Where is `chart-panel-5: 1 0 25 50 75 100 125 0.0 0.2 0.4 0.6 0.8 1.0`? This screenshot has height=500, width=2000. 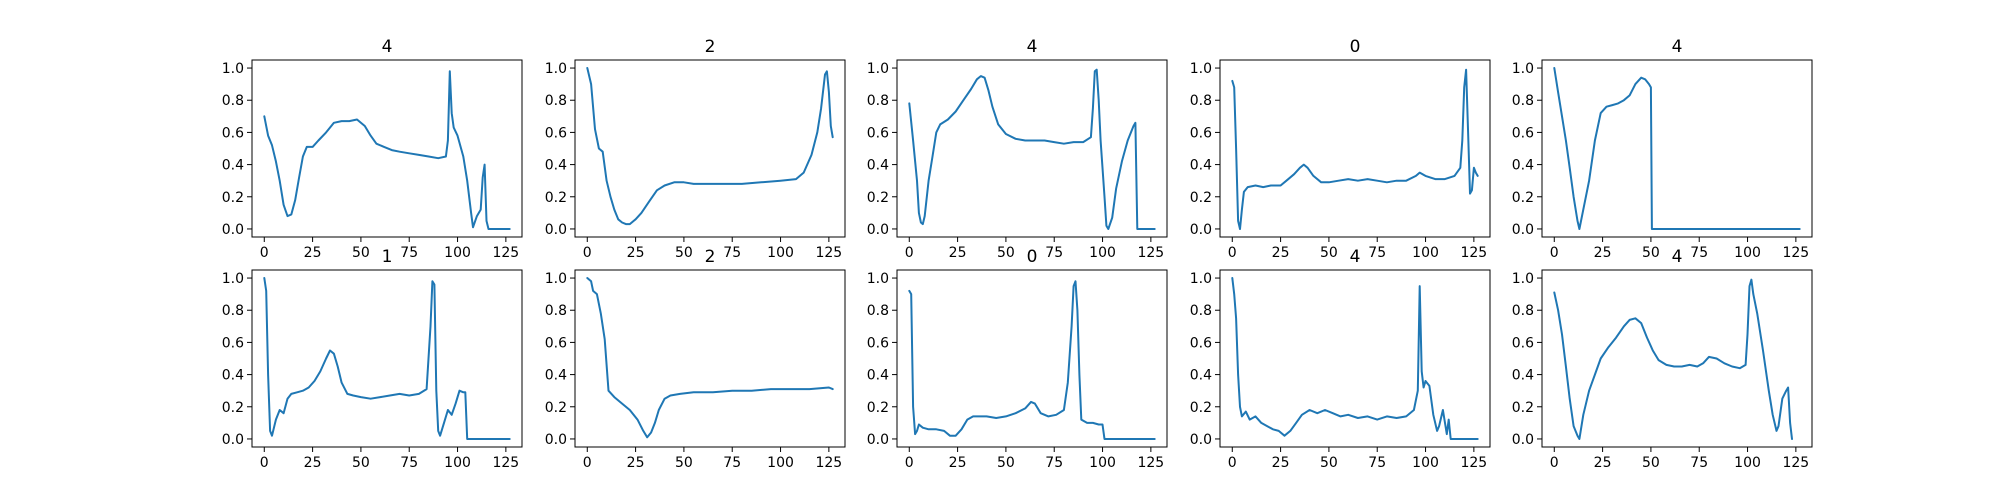 chart-panel-5: 1 0 25 50 75 100 125 0.0 0.2 0.4 0.6 0.8 1.0 is located at coordinates (372, 359).